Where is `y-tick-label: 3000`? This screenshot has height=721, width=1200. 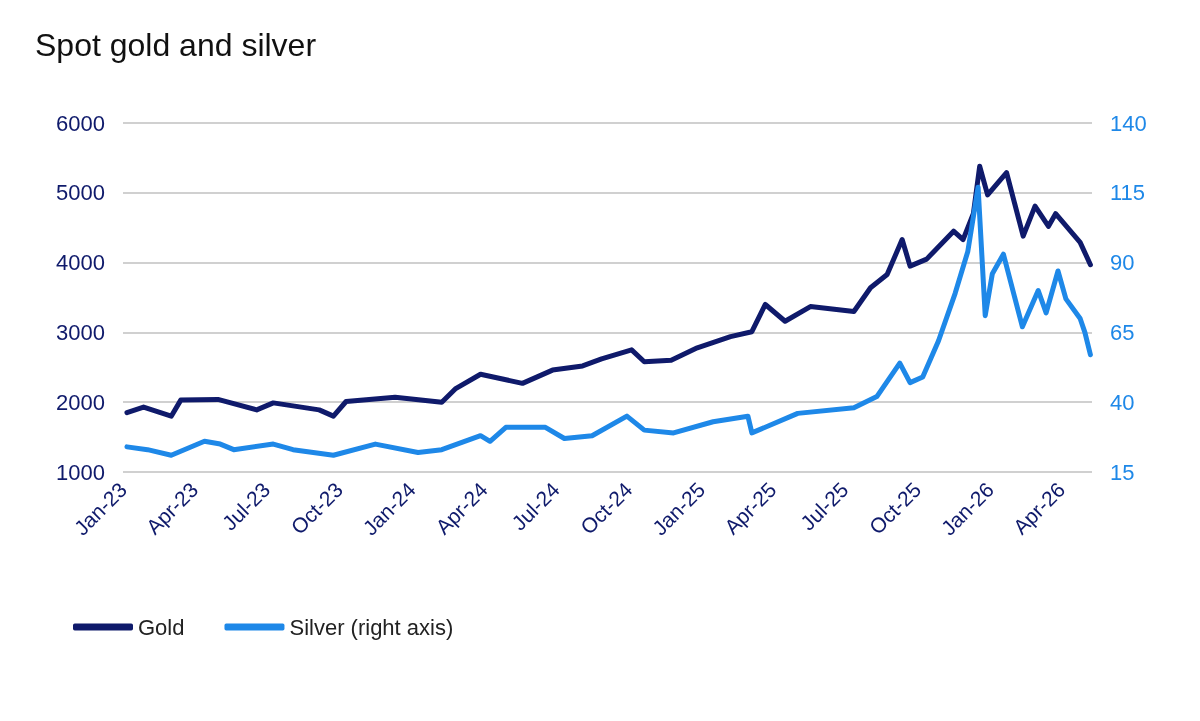
y-tick-label: 3000 is located at coordinates (80, 332).